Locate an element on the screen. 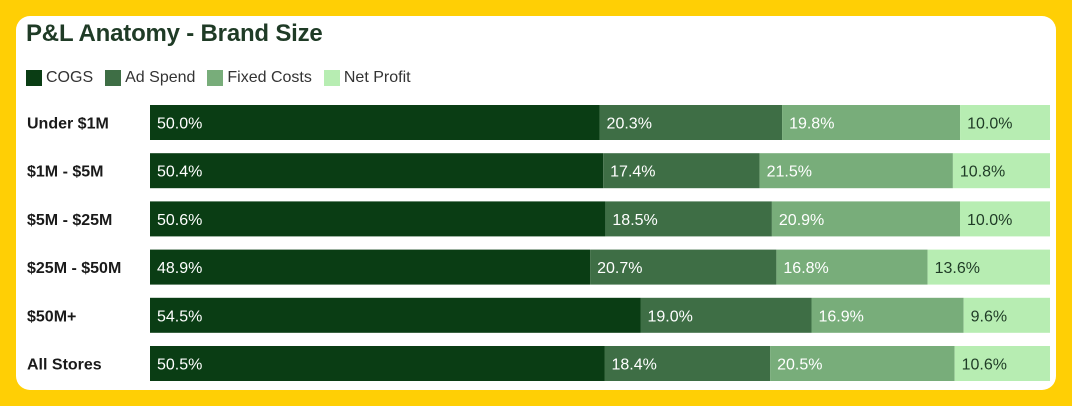  bar-net-profit-under-1m is located at coordinates (1005, 122).